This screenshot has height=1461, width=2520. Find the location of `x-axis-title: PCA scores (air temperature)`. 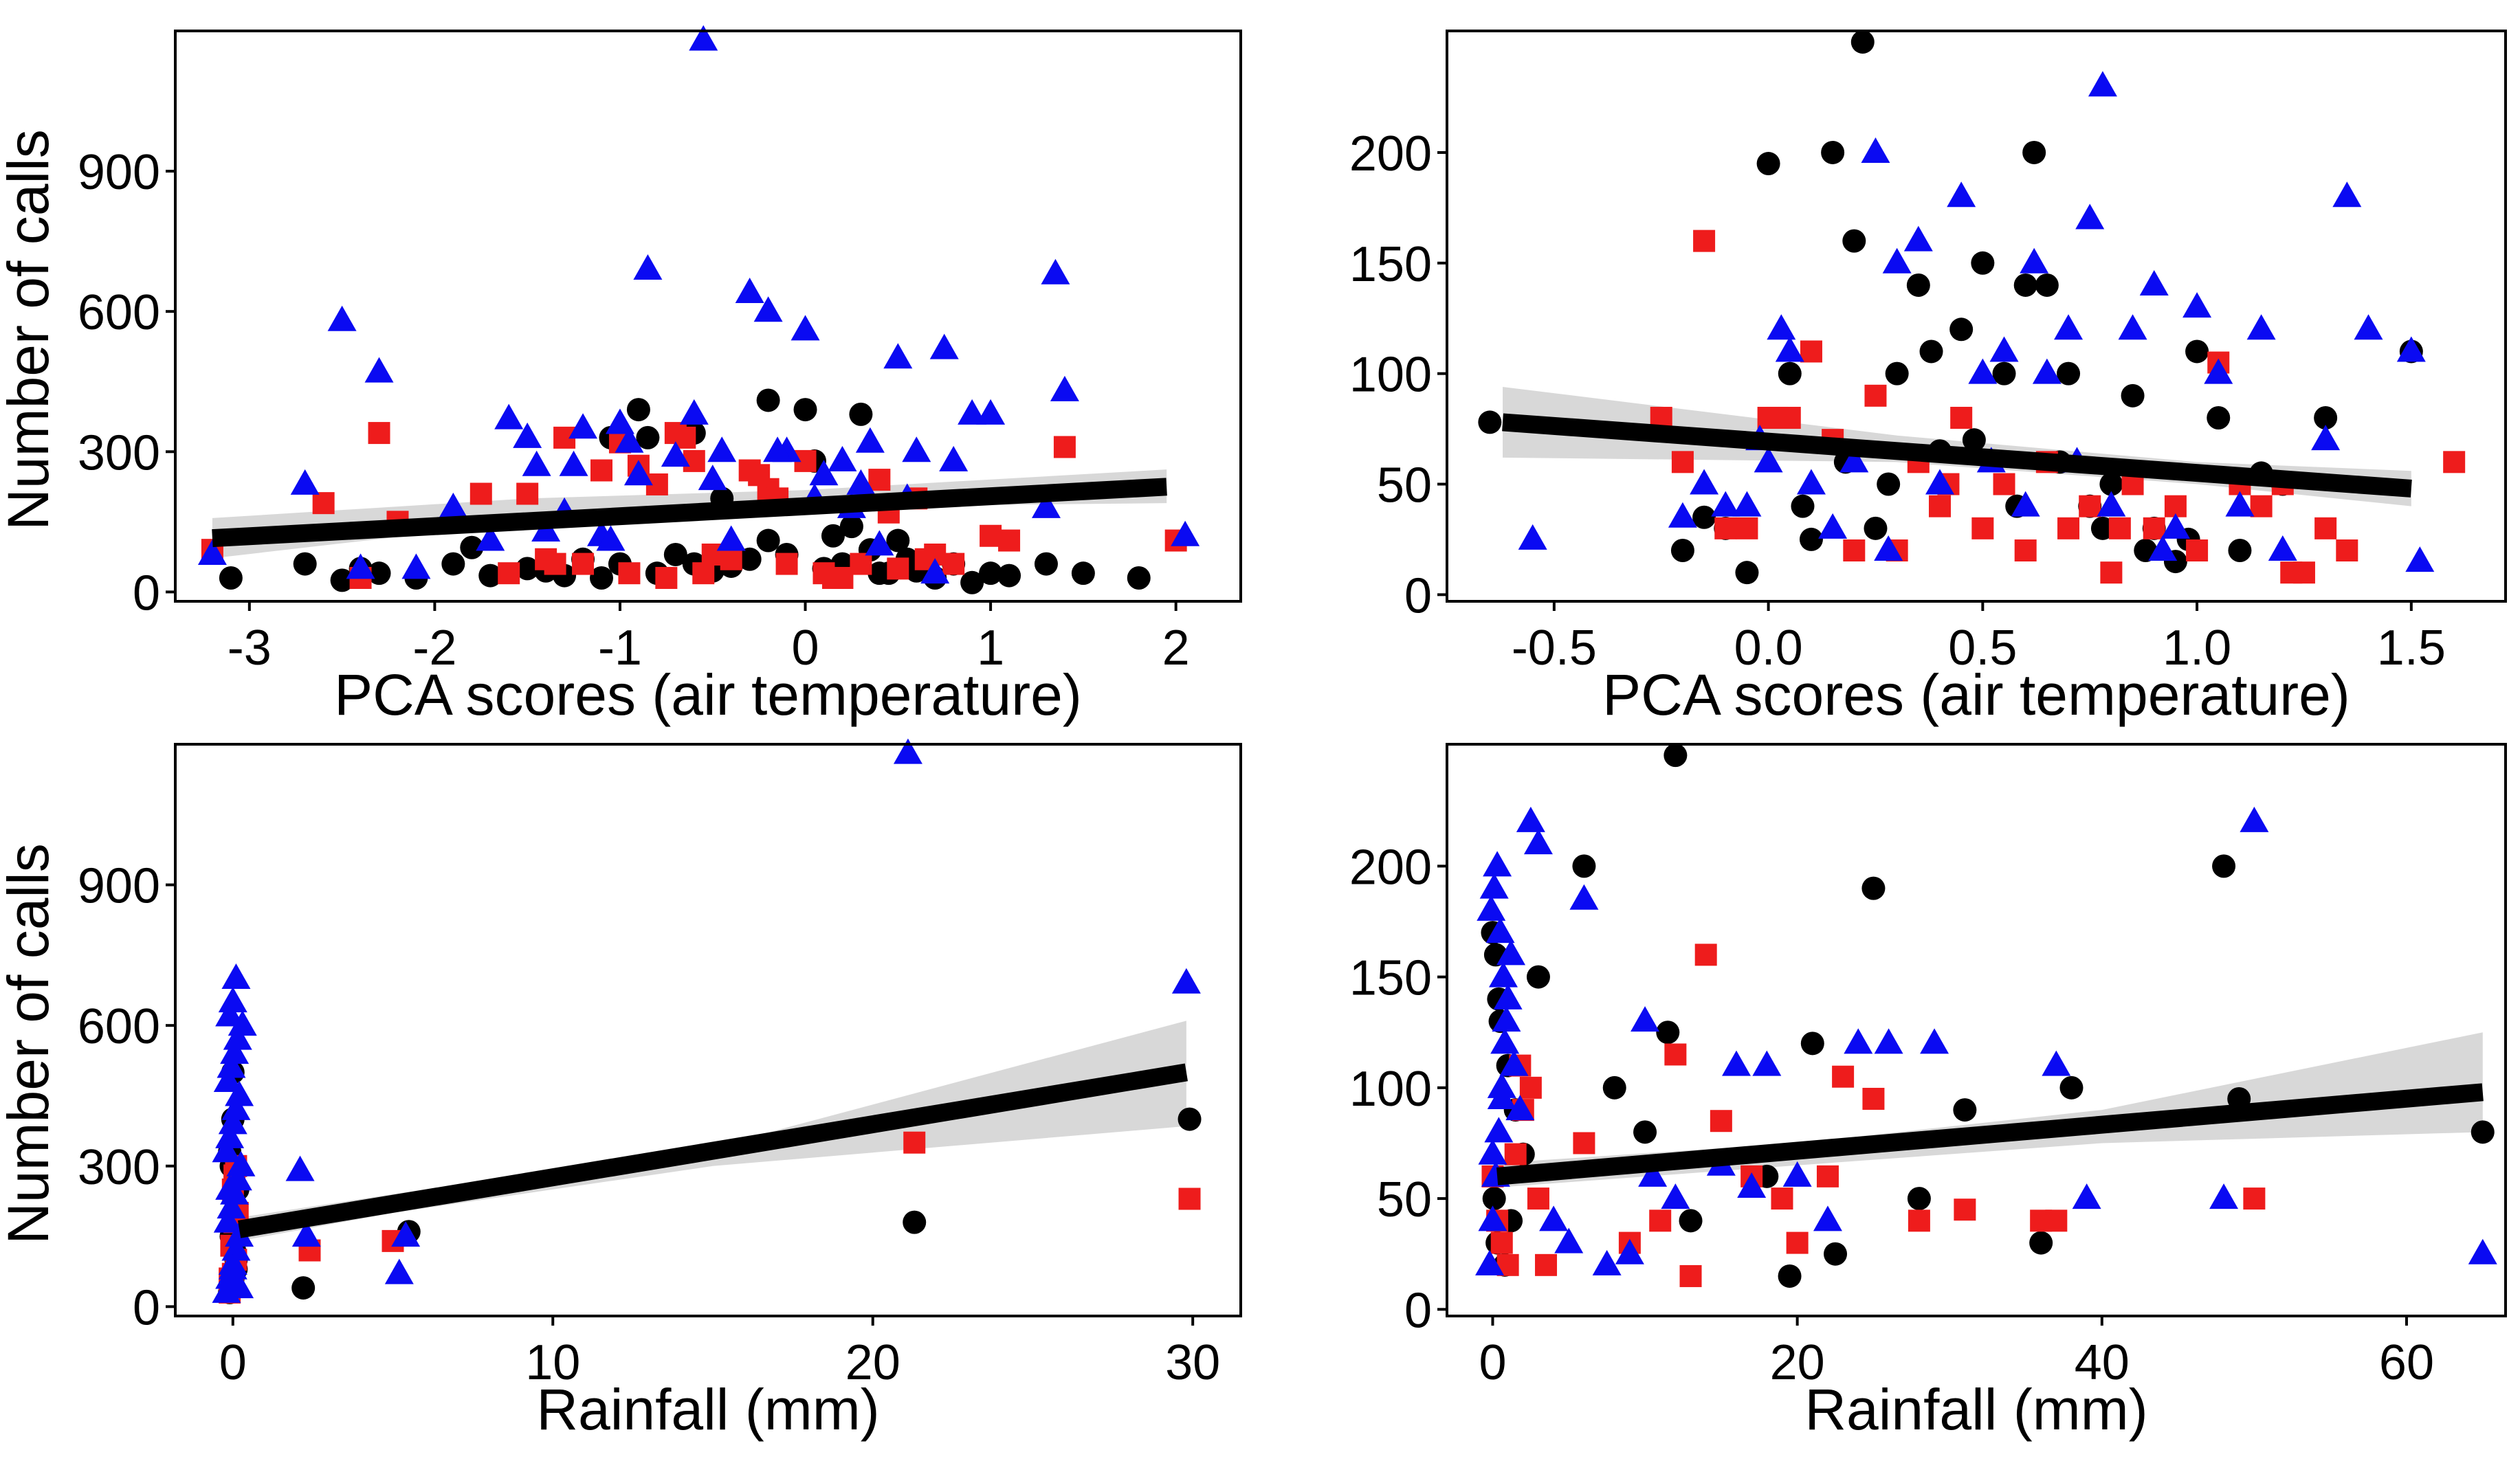

x-axis-title: PCA scores (air temperature) is located at coordinates (708, 694).